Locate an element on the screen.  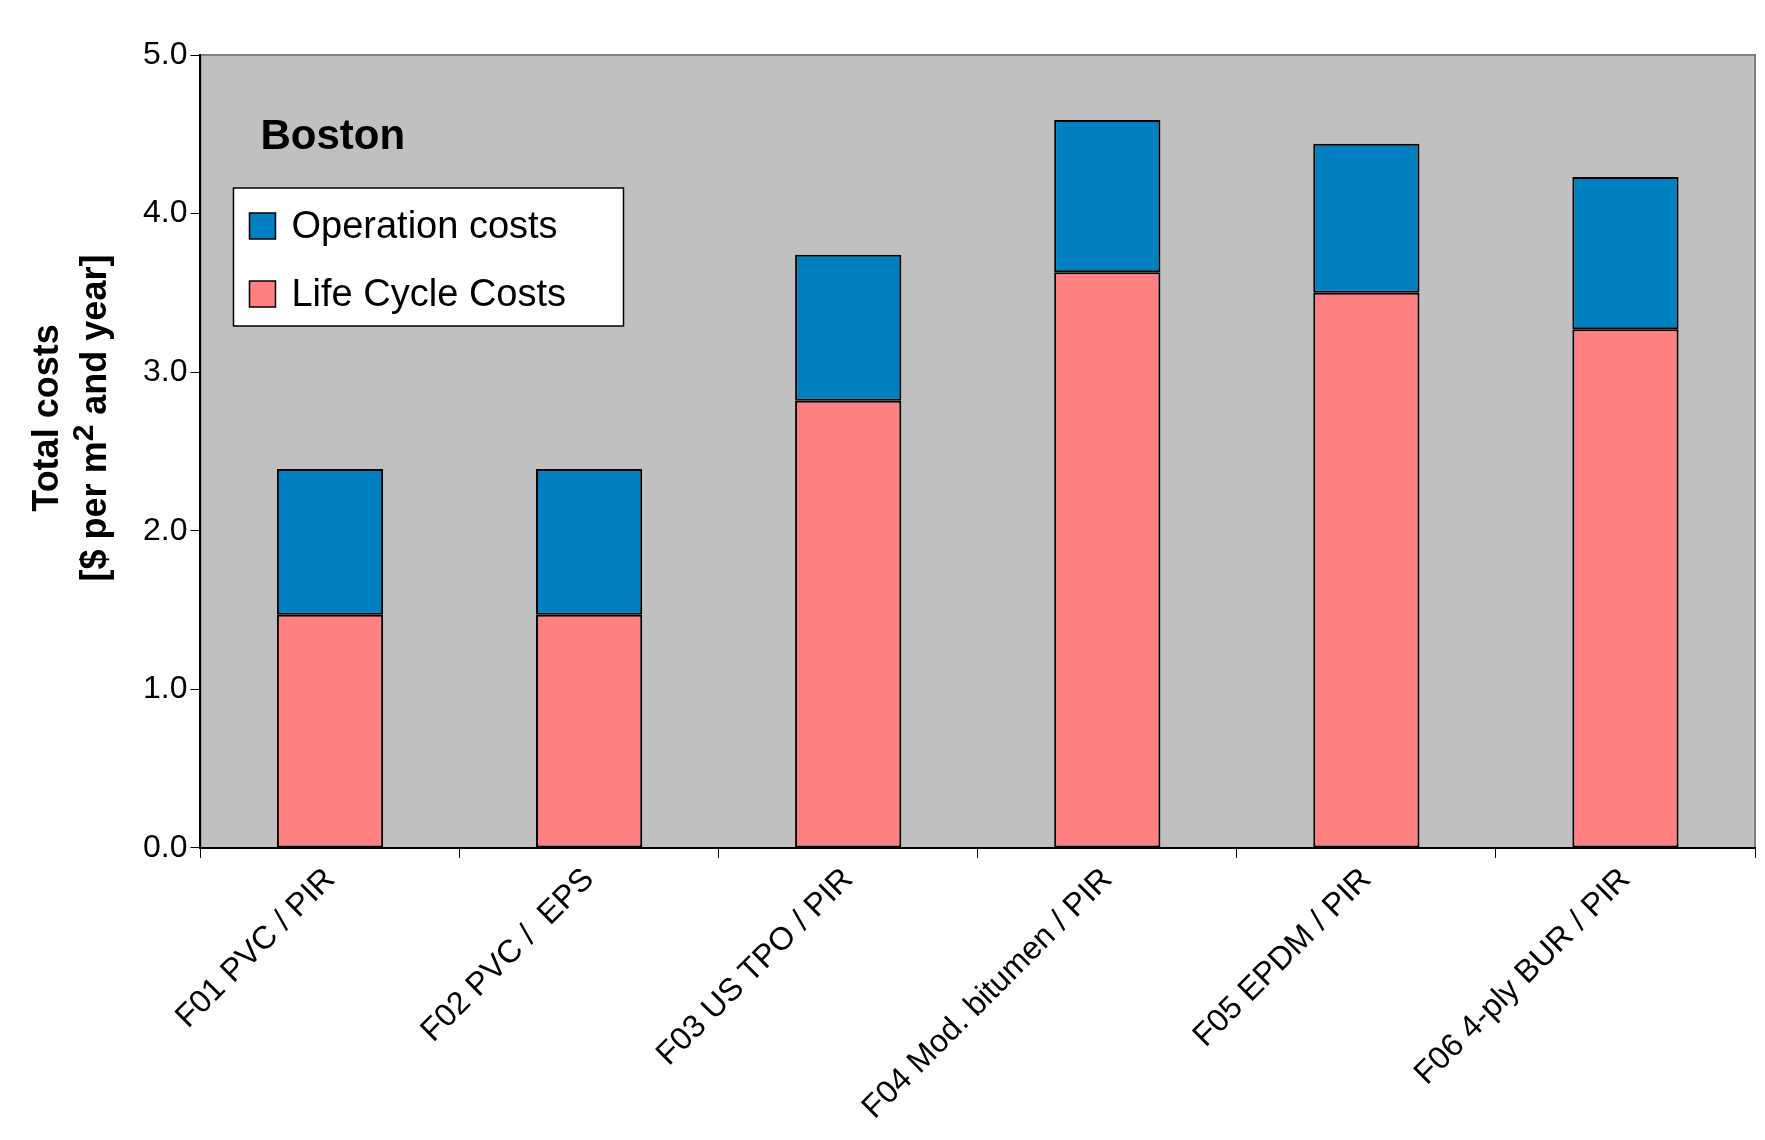
y-tick-label: 3.0 is located at coordinates (165, 369).